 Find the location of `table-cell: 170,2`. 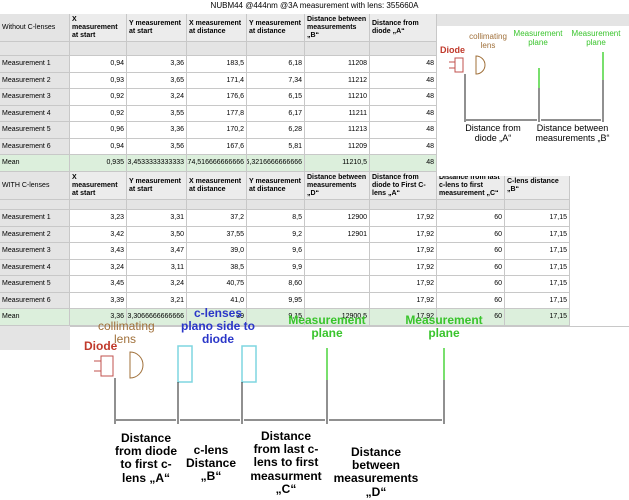

table-cell: 170,2 is located at coordinates (217, 130).